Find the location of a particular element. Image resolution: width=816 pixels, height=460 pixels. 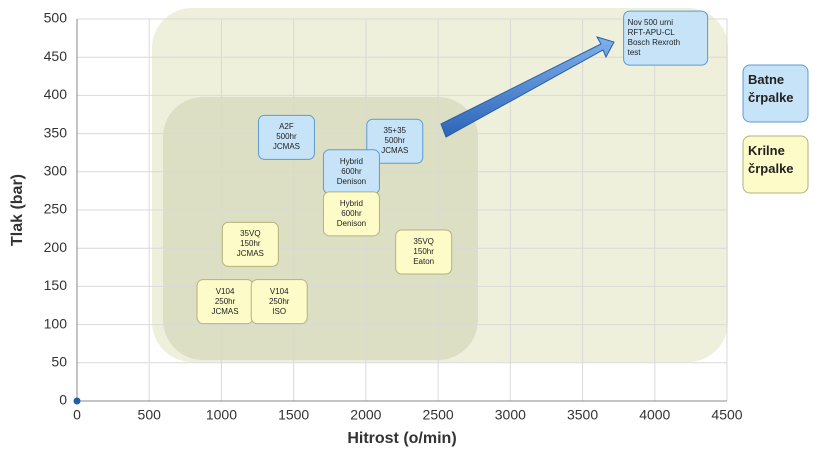

annotation-line: Bosch Rexroth is located at coordinates (654, 43).